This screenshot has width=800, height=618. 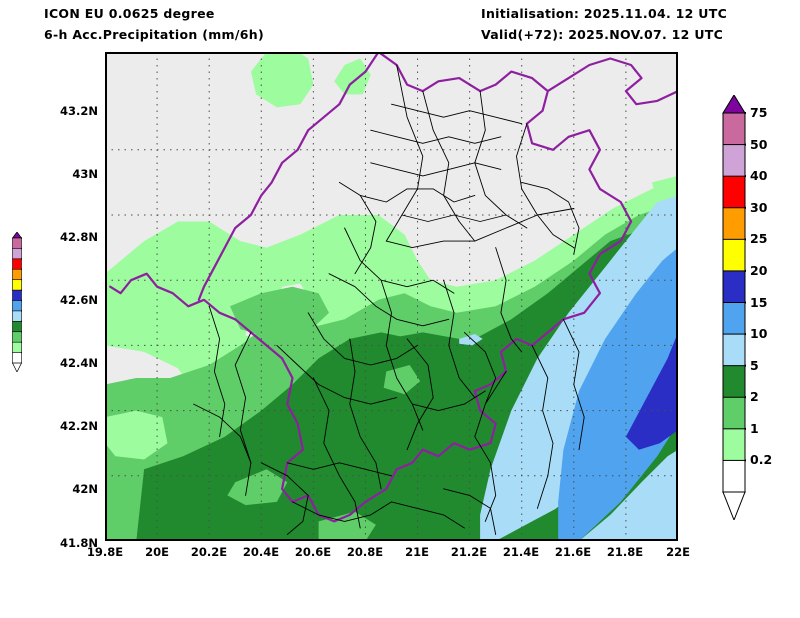 What do you see at coordinates (261, 552) in the screenshot?
I see `x-tick-3: 20.4E` at bounding box center [261, 552].